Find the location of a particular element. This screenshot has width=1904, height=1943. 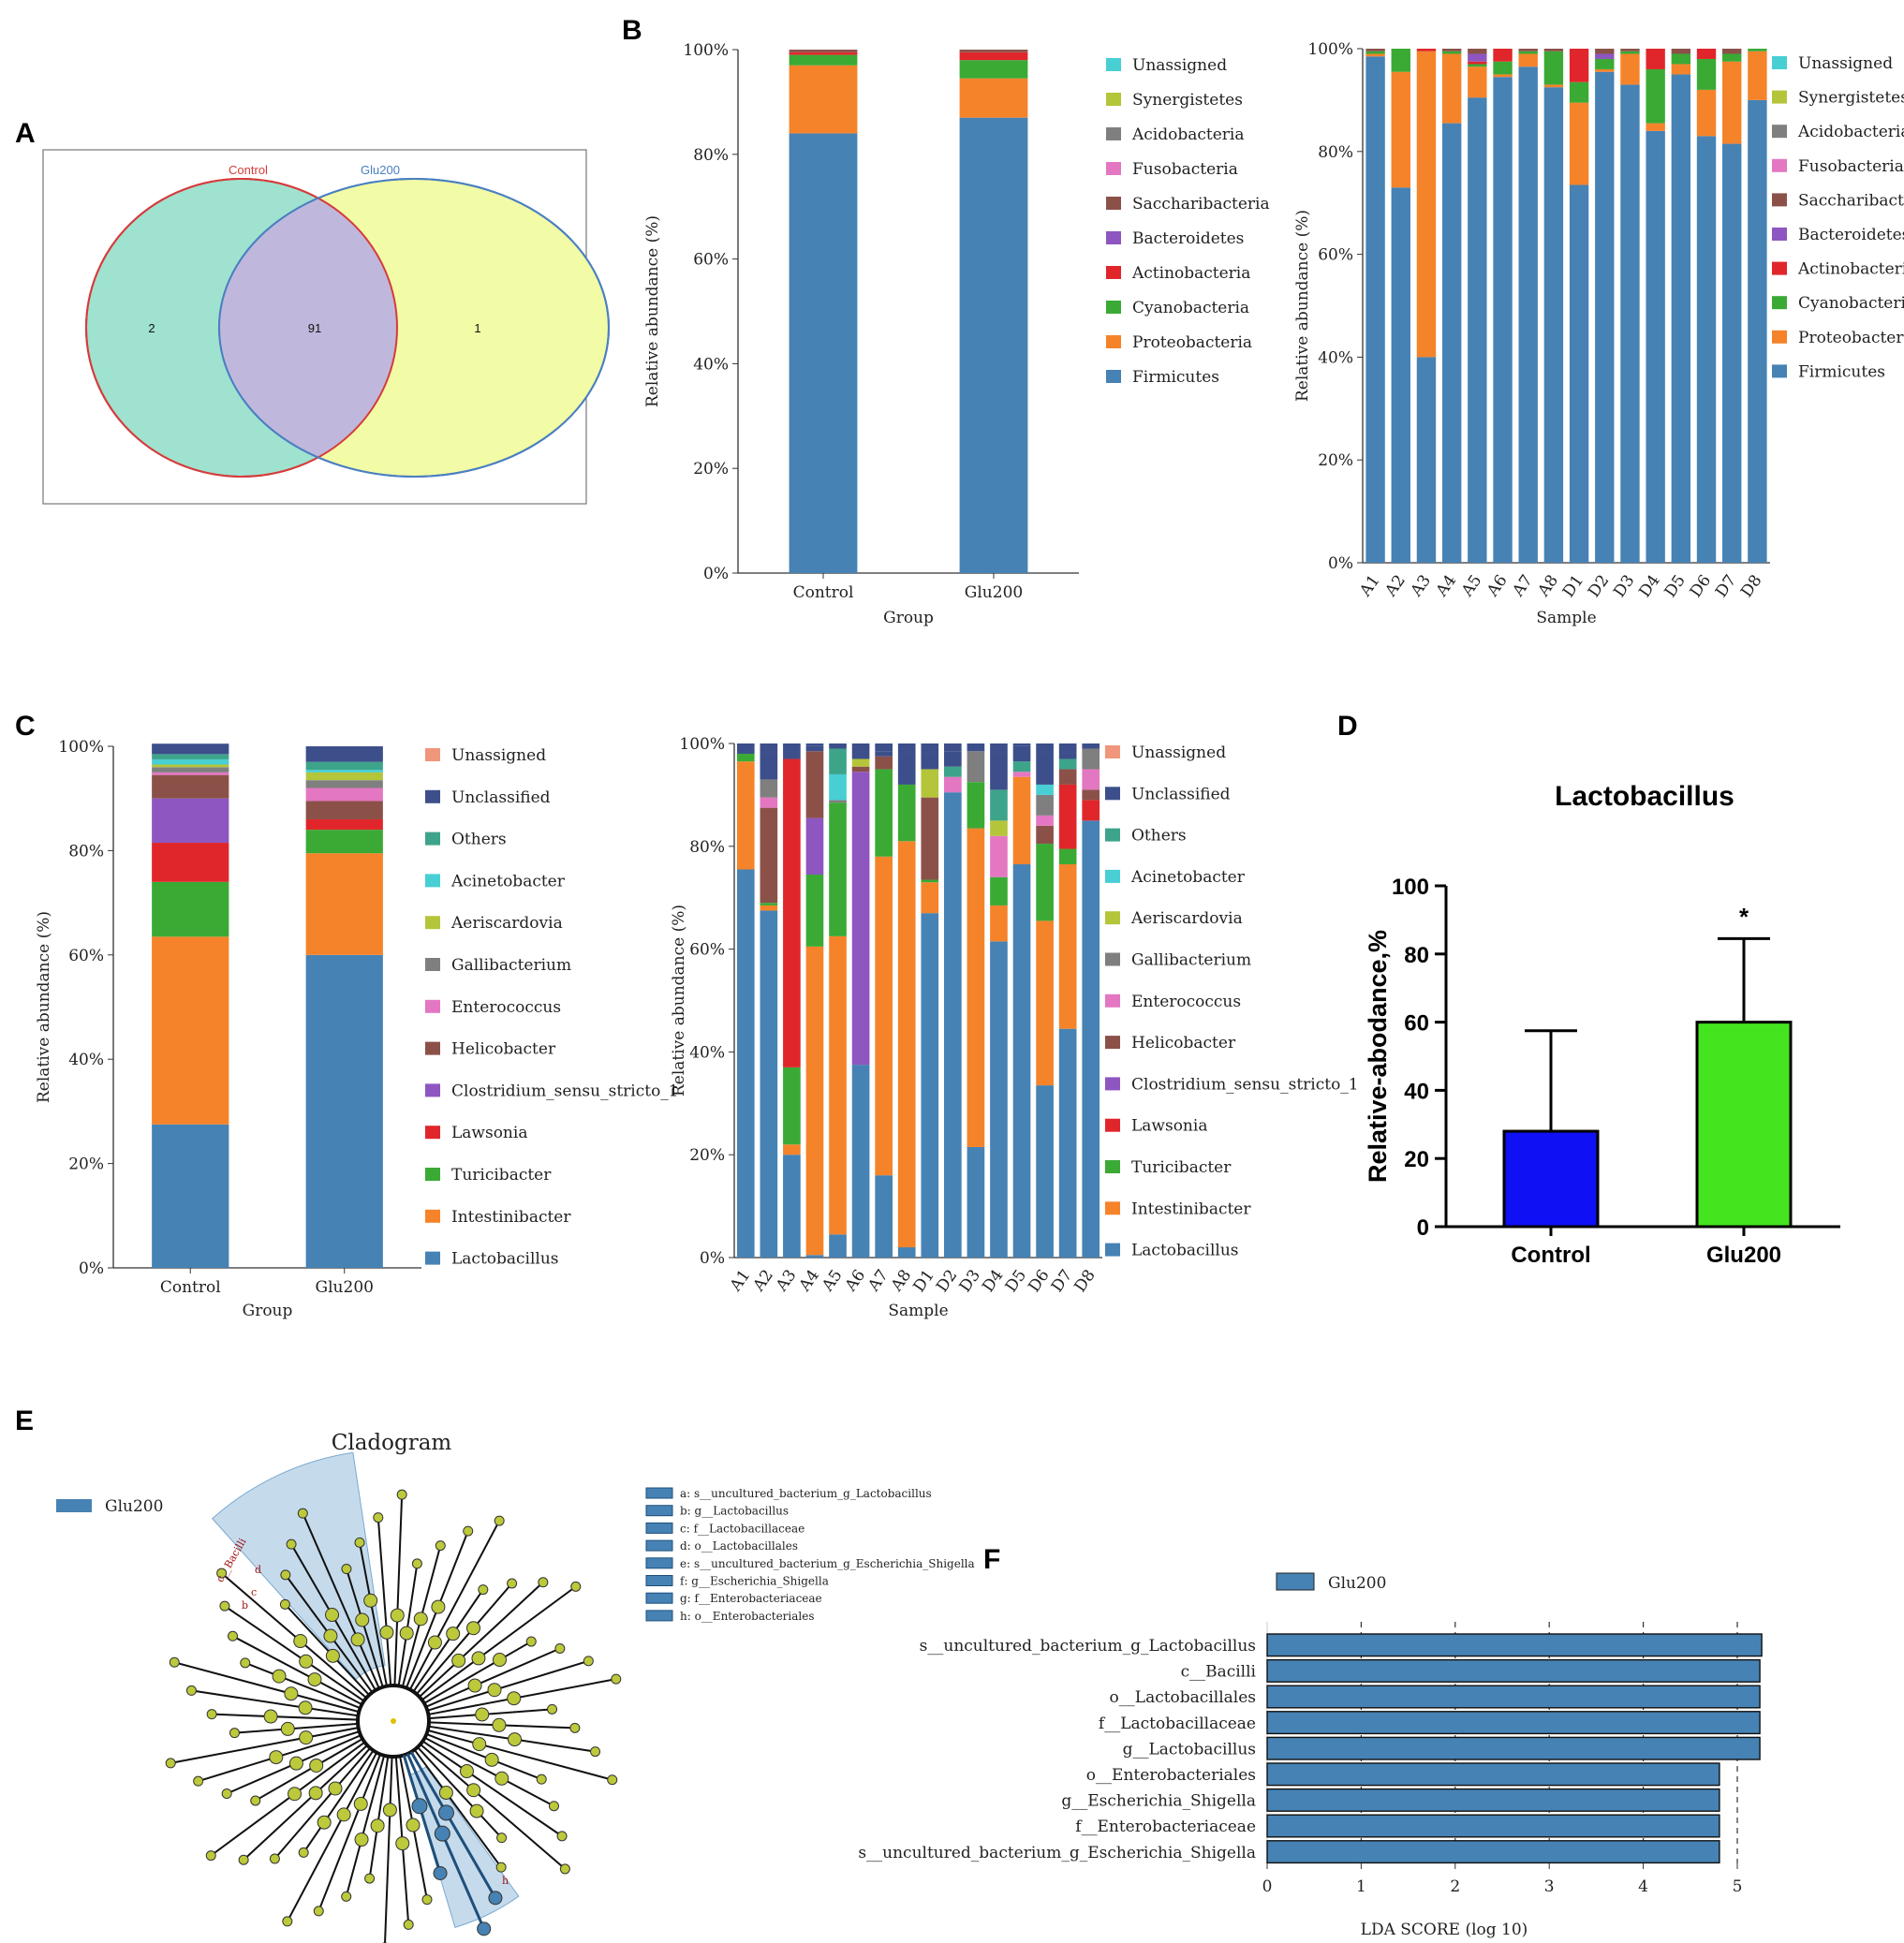

B-sample-xtick-label: D3 is located at coordinates (1624, 586).